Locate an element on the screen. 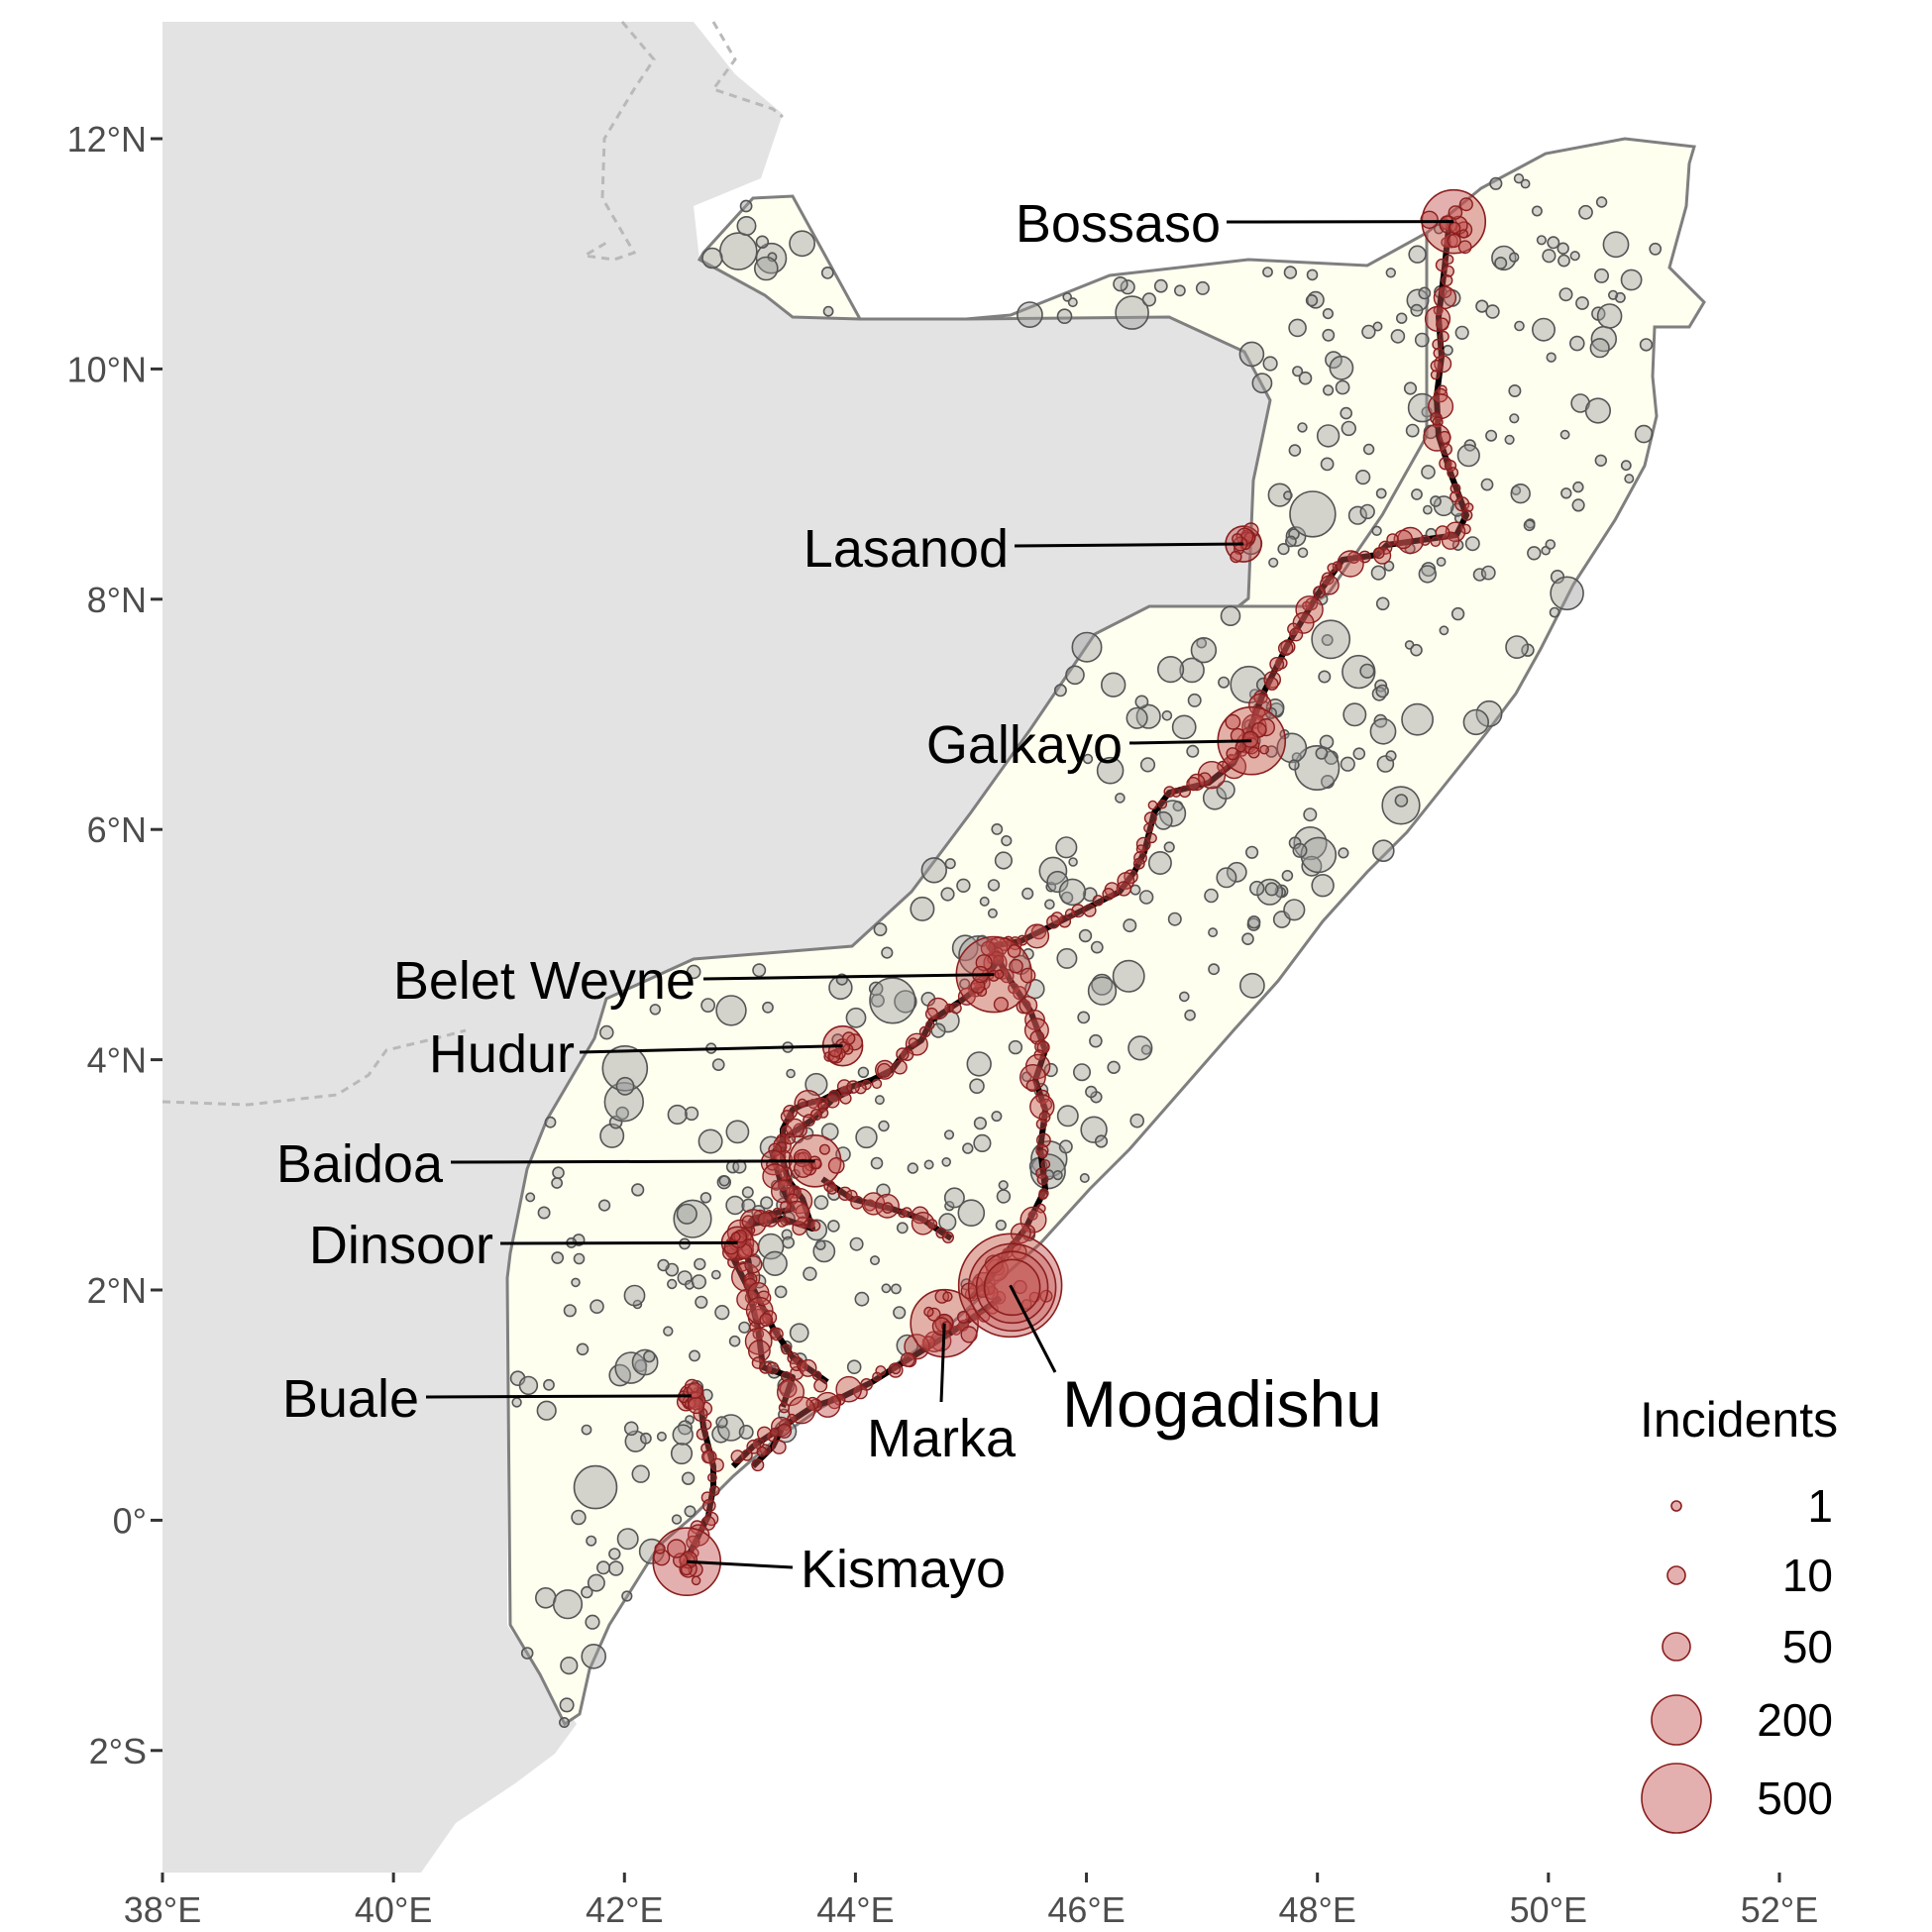 This screenshot has width=1932, height=1932. legend-size-key is located at coordinates (1677, 1647).